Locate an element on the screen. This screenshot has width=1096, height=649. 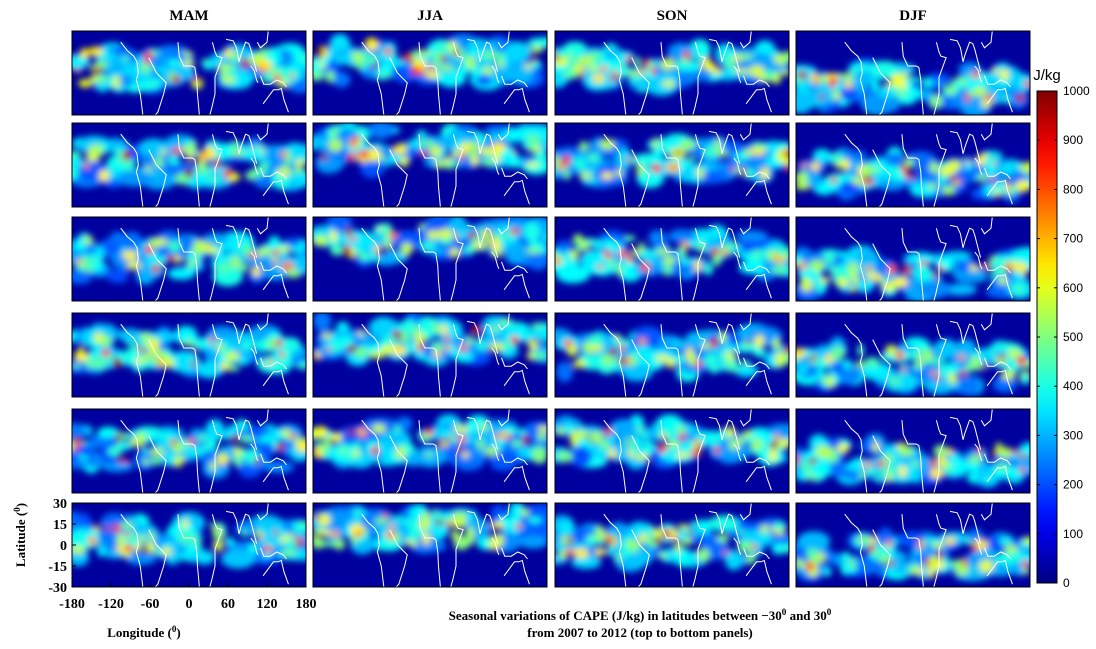
colorbar-tick-label: 400 is located at coordinates (1073, 386).